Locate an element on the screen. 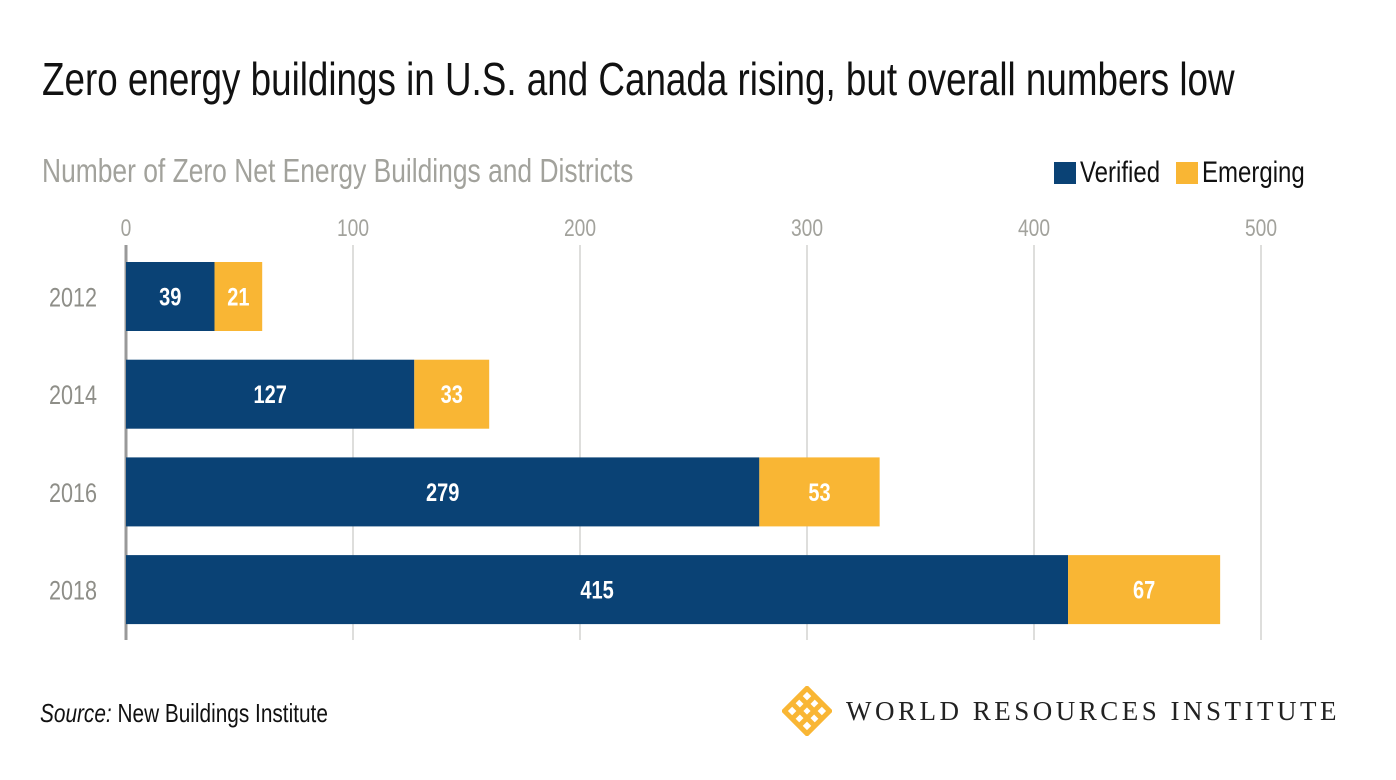 The image size is (1396, 780). y-category-label: 2012 is located at coordinates (73, 298).